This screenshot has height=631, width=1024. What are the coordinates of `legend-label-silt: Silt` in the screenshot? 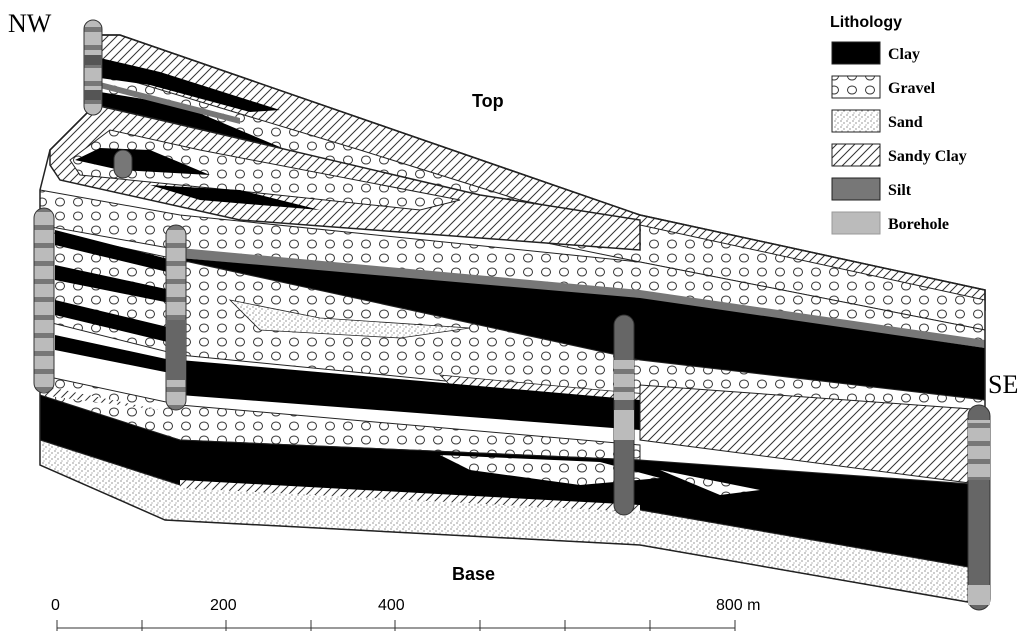 It's located at (900, 190).